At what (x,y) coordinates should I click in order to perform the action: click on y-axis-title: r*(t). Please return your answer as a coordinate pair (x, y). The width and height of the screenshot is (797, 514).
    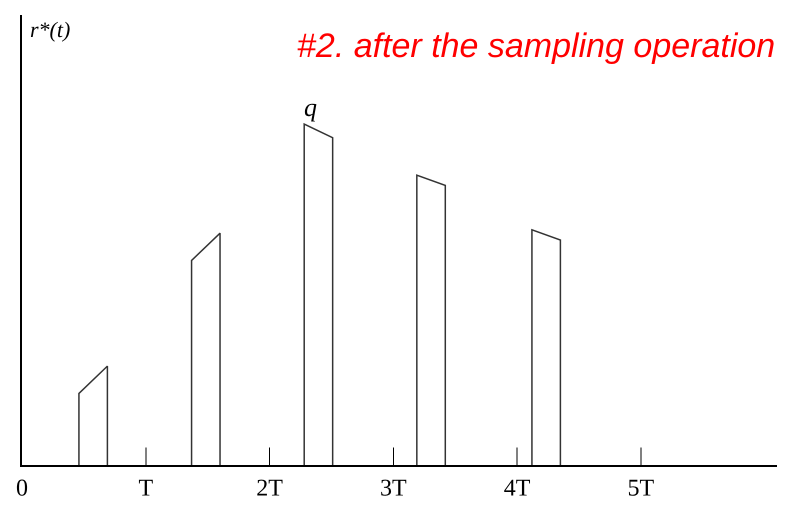
    Looking at the image, I should click on (50, 29).